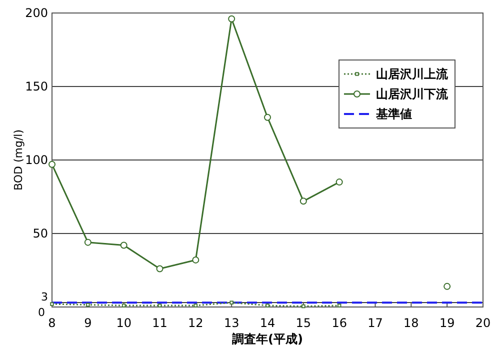 The image size is (500, 348). What do you see at coordinates (483, 323) in the screenshot?
I see `x-tick-label: 20` at bounding box center [483, 323].